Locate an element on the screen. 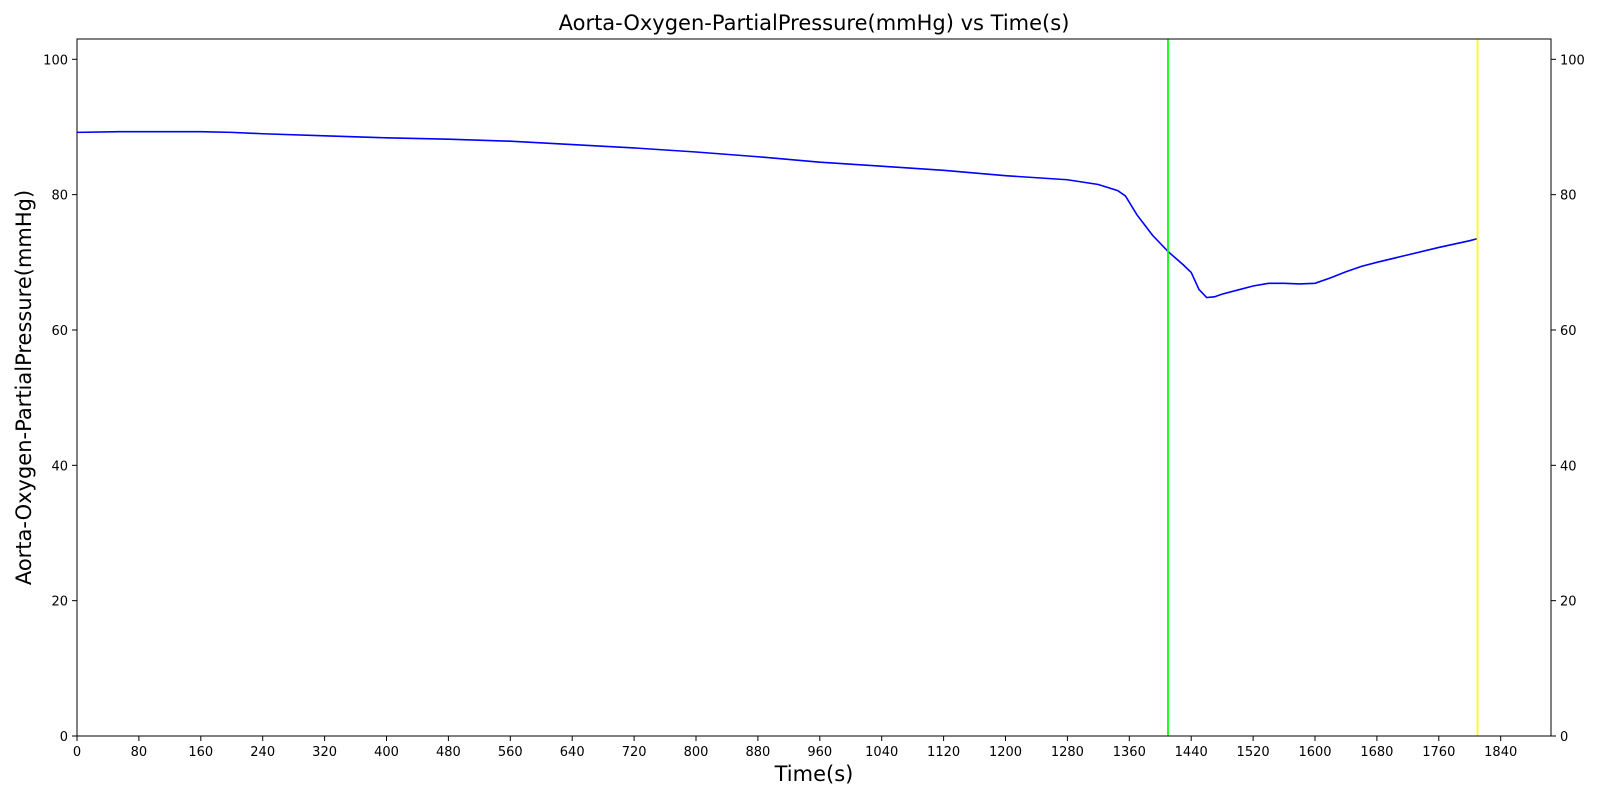 Image resolution: width=1600 pixels, height=800 pixels. x-tick-label: 160 is located at coordinates (200, 752).